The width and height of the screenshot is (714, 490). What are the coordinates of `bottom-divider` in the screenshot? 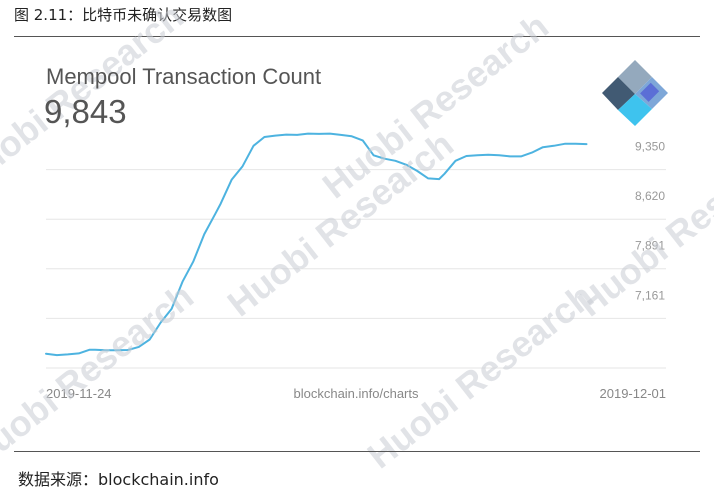 It's located at (357, 451).